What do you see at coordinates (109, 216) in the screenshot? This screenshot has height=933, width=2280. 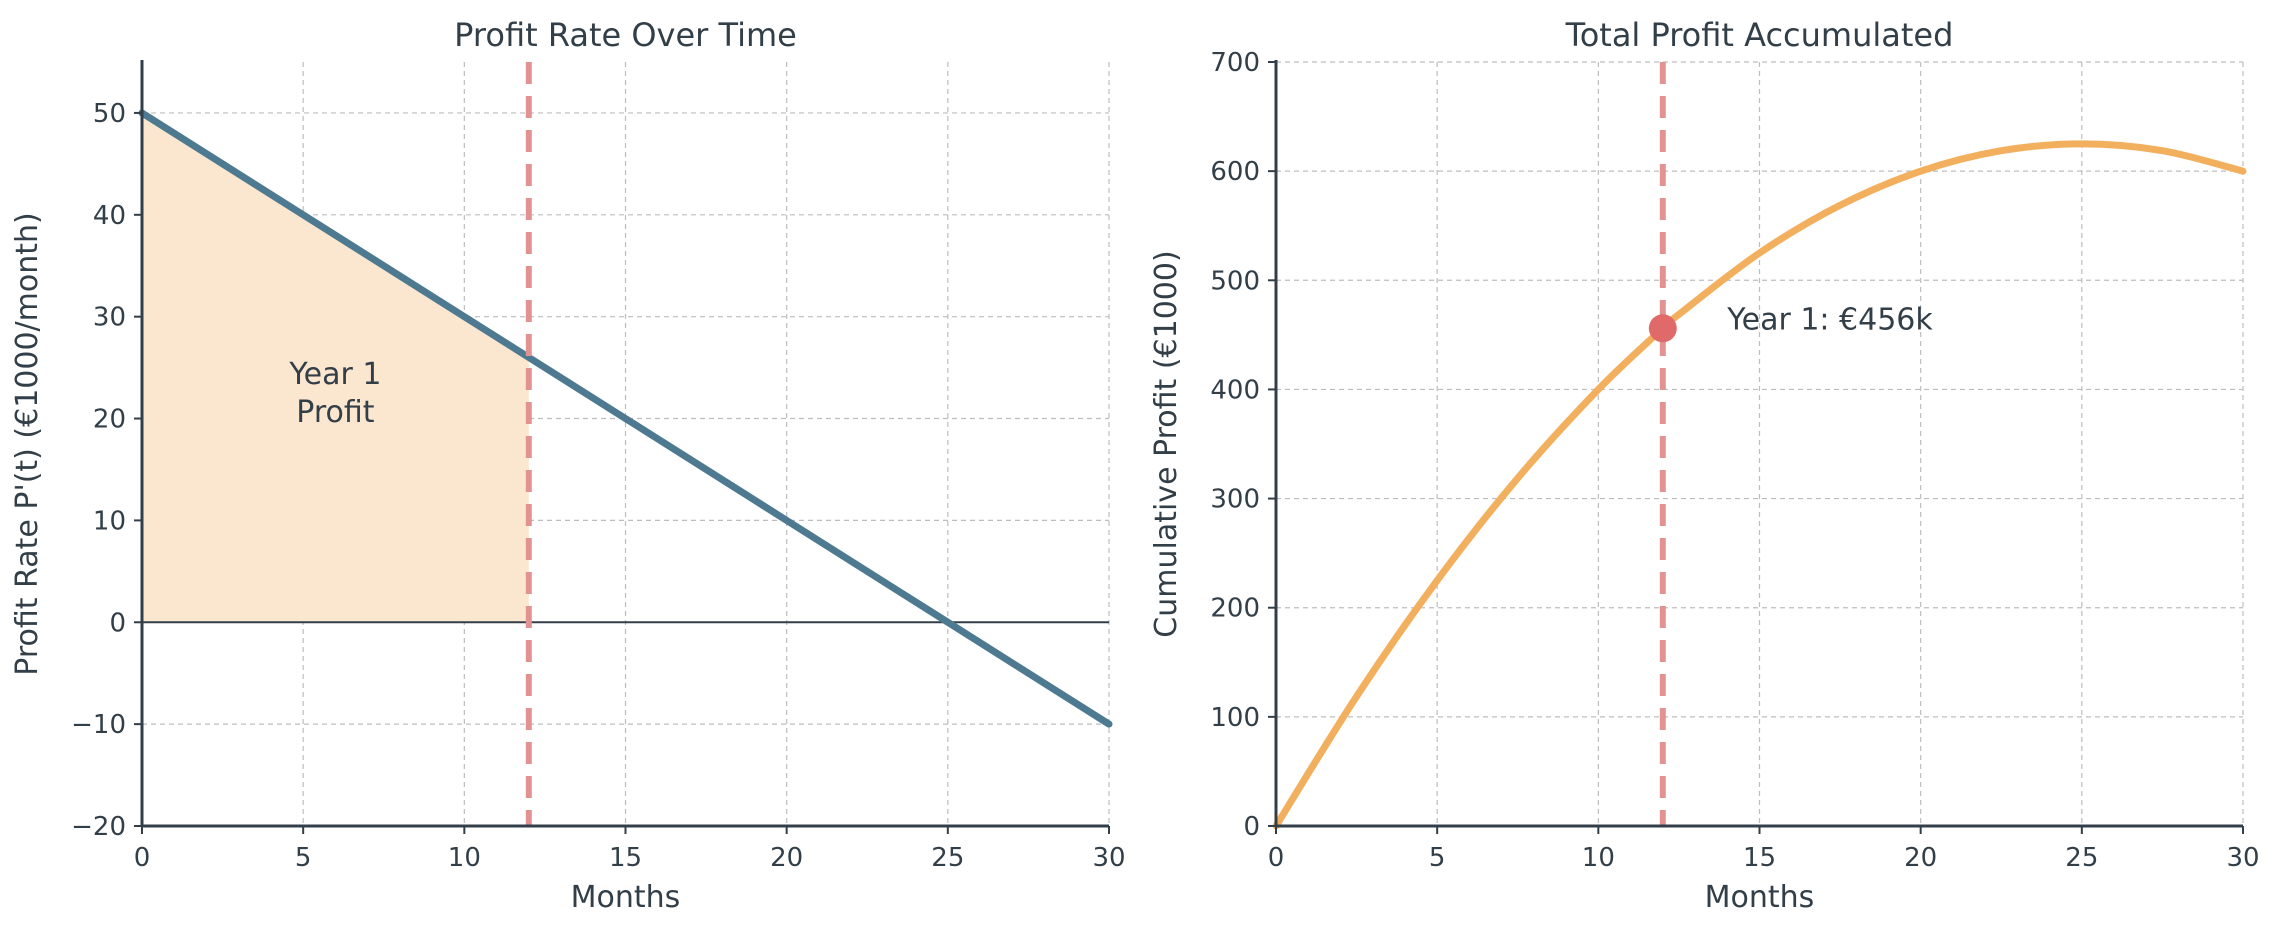 I see `y-tick-label: 40` at bounding box center [109, 216].